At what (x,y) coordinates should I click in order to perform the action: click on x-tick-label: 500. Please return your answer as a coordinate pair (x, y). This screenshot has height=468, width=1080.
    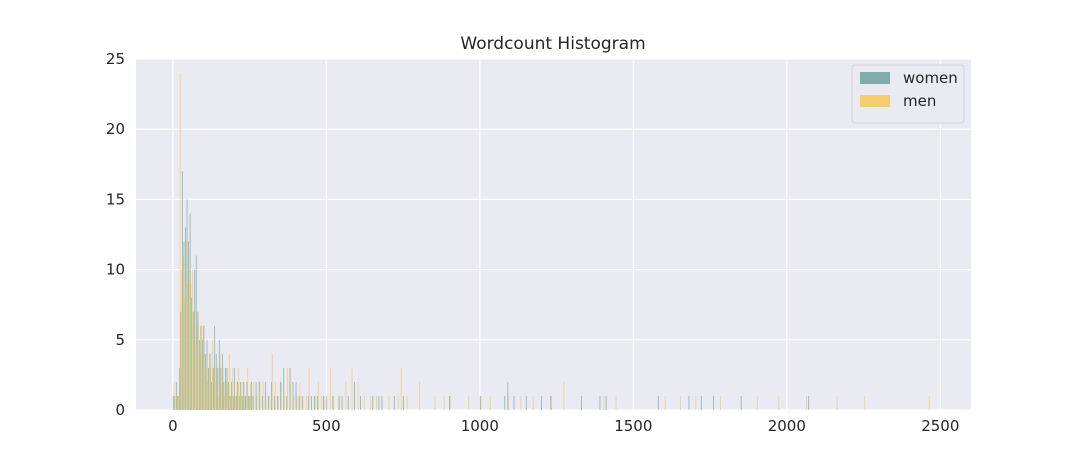
    Looking at the image, I should click on (326, 426).